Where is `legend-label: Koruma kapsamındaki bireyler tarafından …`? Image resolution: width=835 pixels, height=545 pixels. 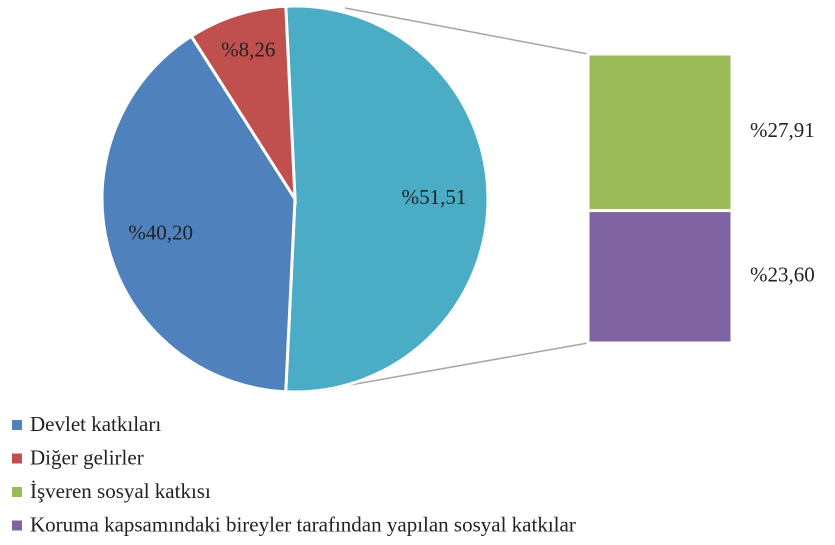
legend-label: Koruma kapsamındaki bireyler tarafından … is located at coordinates (303, 524).